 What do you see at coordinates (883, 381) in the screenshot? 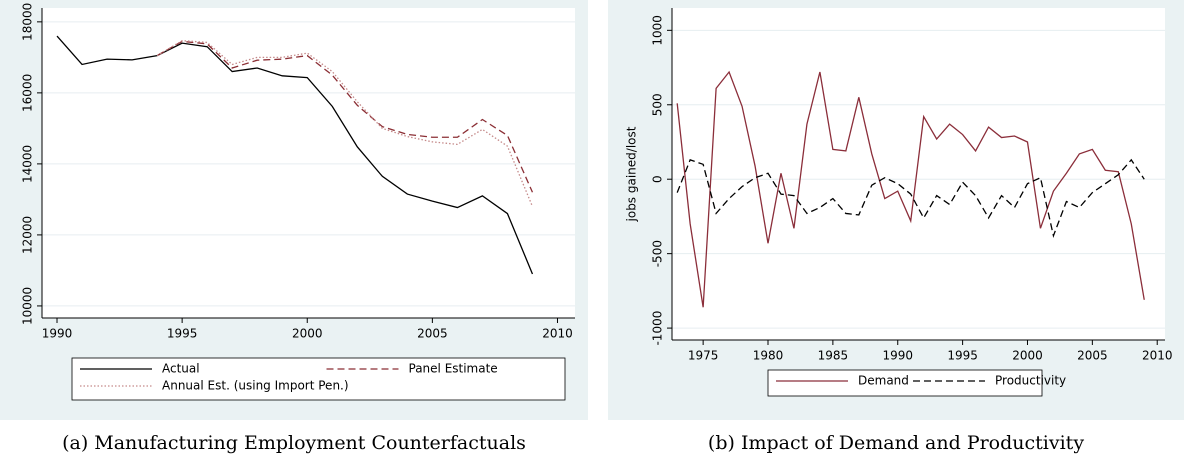
I see `legend-label: Demand` at bounding box center [883, 381].